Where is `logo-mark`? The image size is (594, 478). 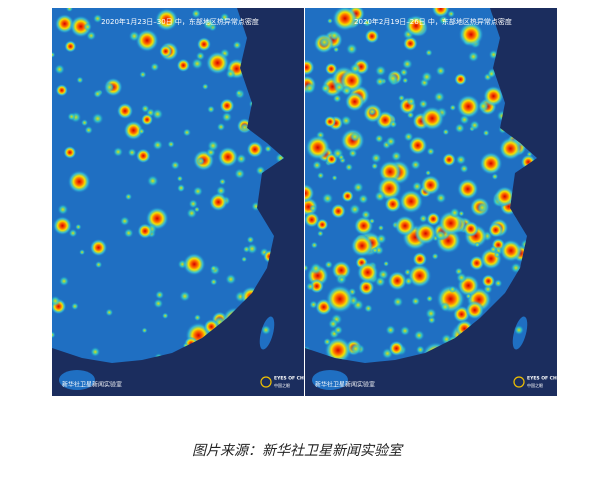
logo-mark is located at coordinates (266, 382).